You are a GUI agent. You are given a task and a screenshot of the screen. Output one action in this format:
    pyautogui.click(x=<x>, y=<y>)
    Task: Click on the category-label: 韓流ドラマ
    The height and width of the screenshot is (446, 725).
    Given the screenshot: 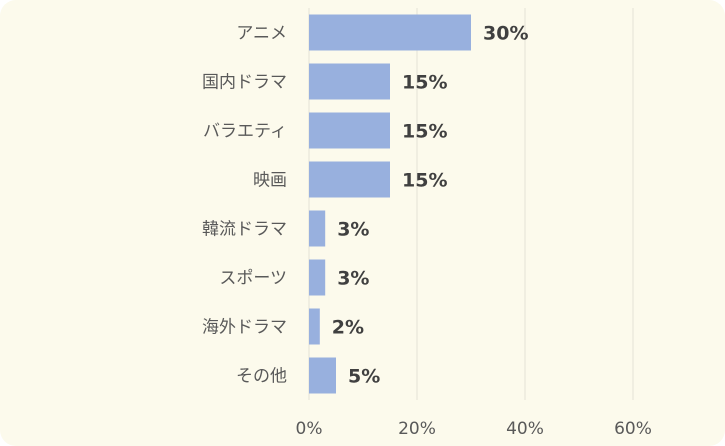 What is the action you would take?
    pyautogui.click(x=244, y=230)
    